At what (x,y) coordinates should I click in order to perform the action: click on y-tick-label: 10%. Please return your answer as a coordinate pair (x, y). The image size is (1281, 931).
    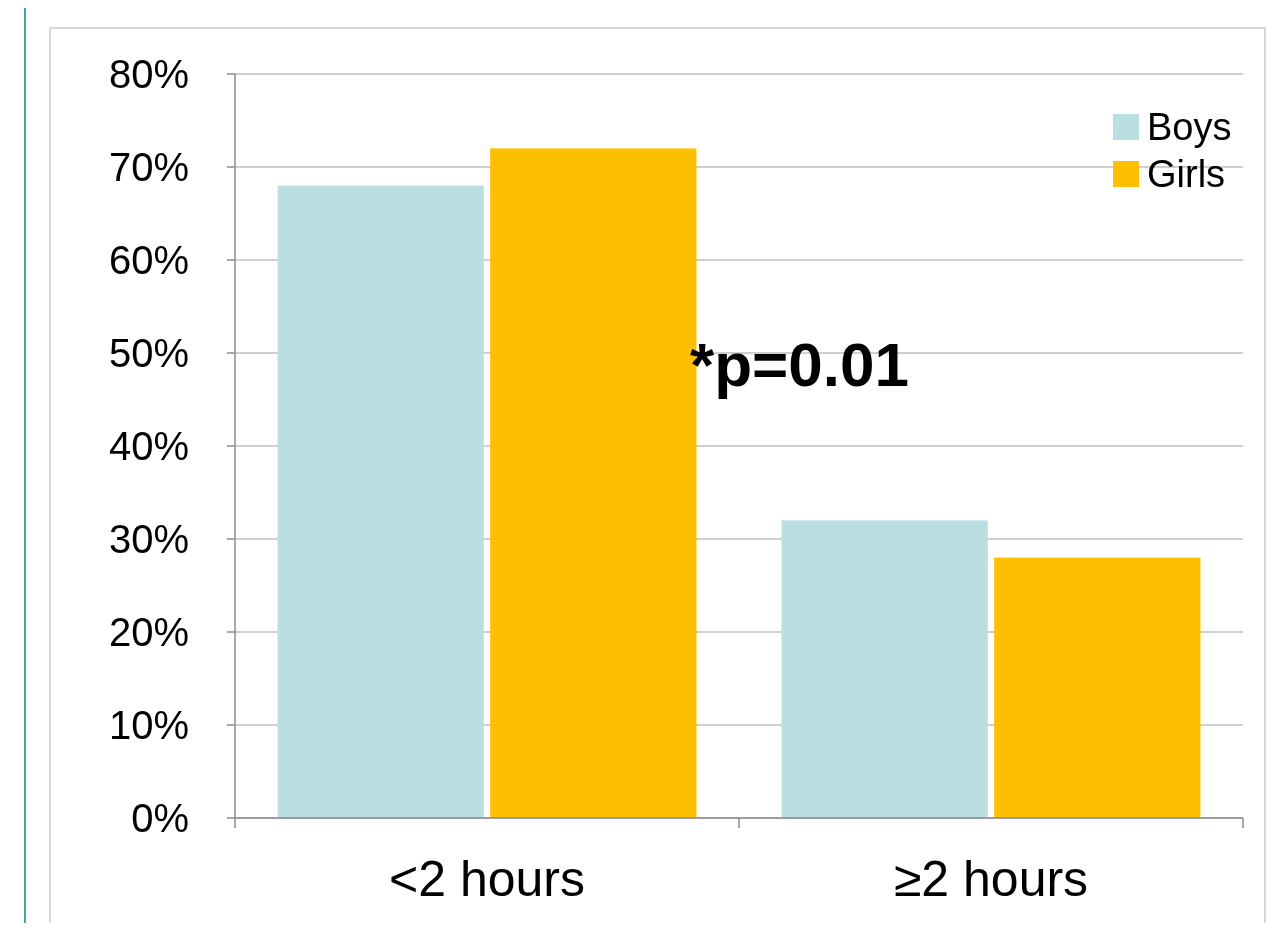
    Looking at the image, I should click on (148, 725).